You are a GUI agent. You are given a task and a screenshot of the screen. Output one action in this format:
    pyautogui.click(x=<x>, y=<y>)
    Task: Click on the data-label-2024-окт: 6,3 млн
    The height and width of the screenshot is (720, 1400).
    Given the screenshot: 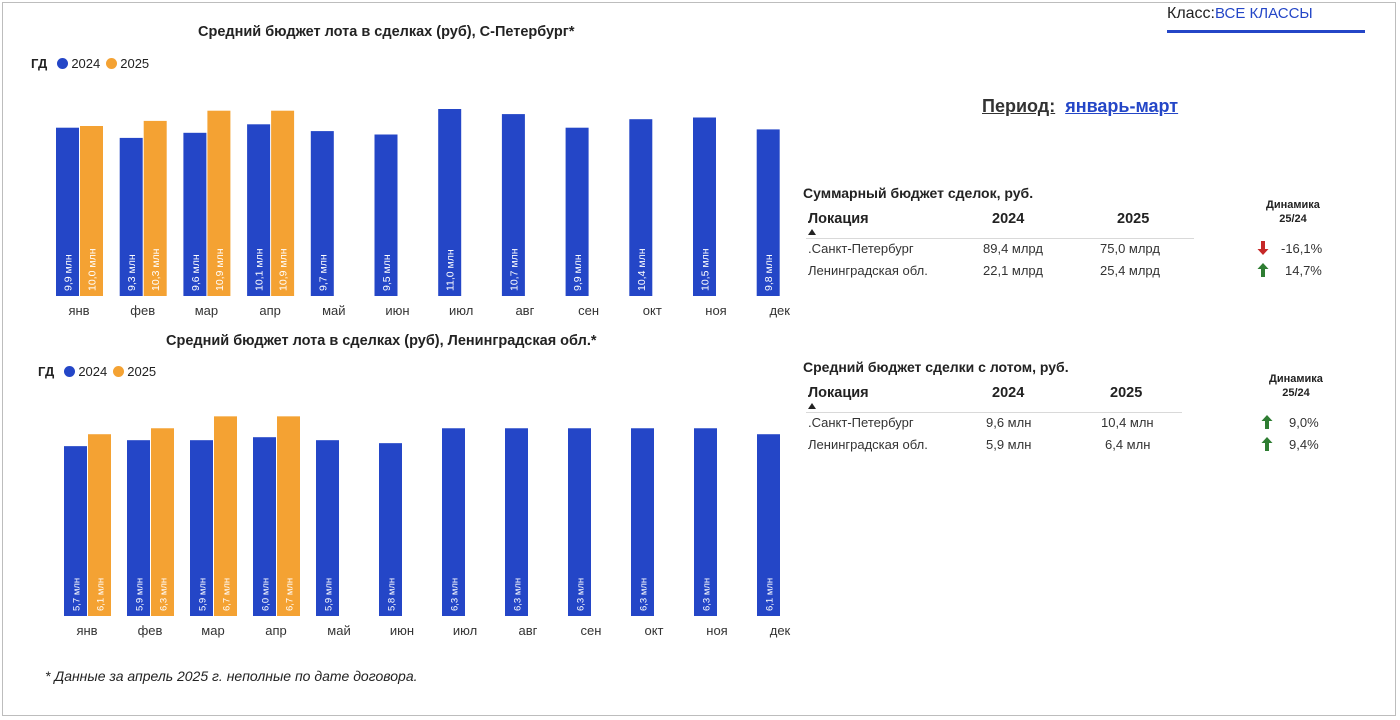 What is the action you would take?
    pyautogui.click(x=644, y=594)
    